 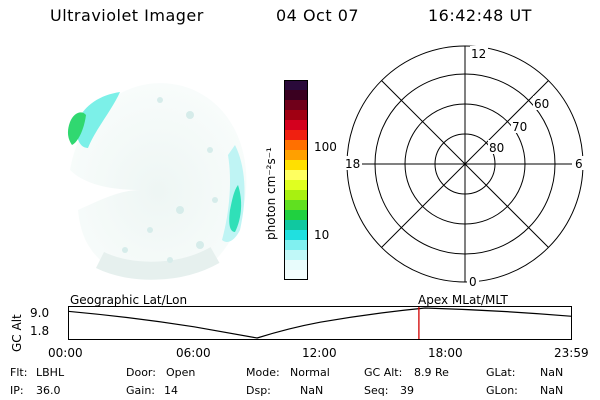 I want to click on flt-label: Flt:, so click(x=19, y=372).